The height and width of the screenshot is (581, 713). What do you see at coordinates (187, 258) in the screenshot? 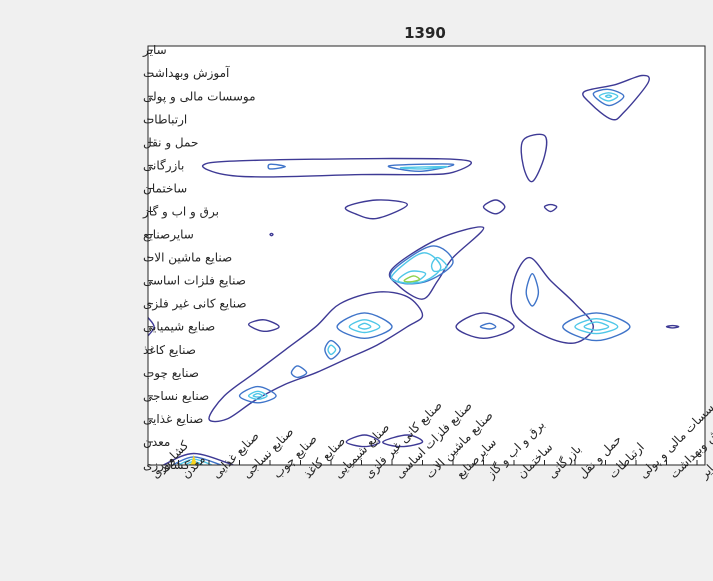
I see `y-tick-label-10: صنایع ماشین الات` at bounding box center [187, 258].